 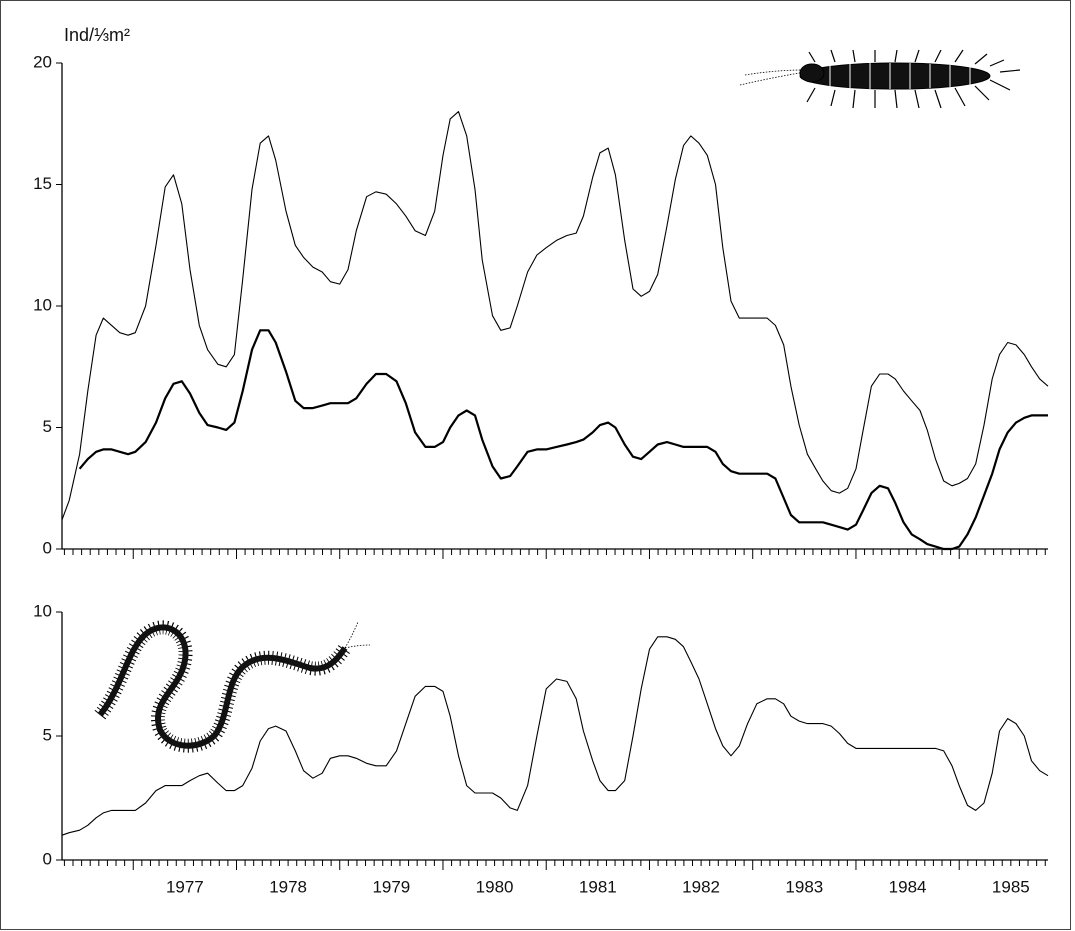 I want to click on x-tick-label: 1979, so click(x=391, y=886).